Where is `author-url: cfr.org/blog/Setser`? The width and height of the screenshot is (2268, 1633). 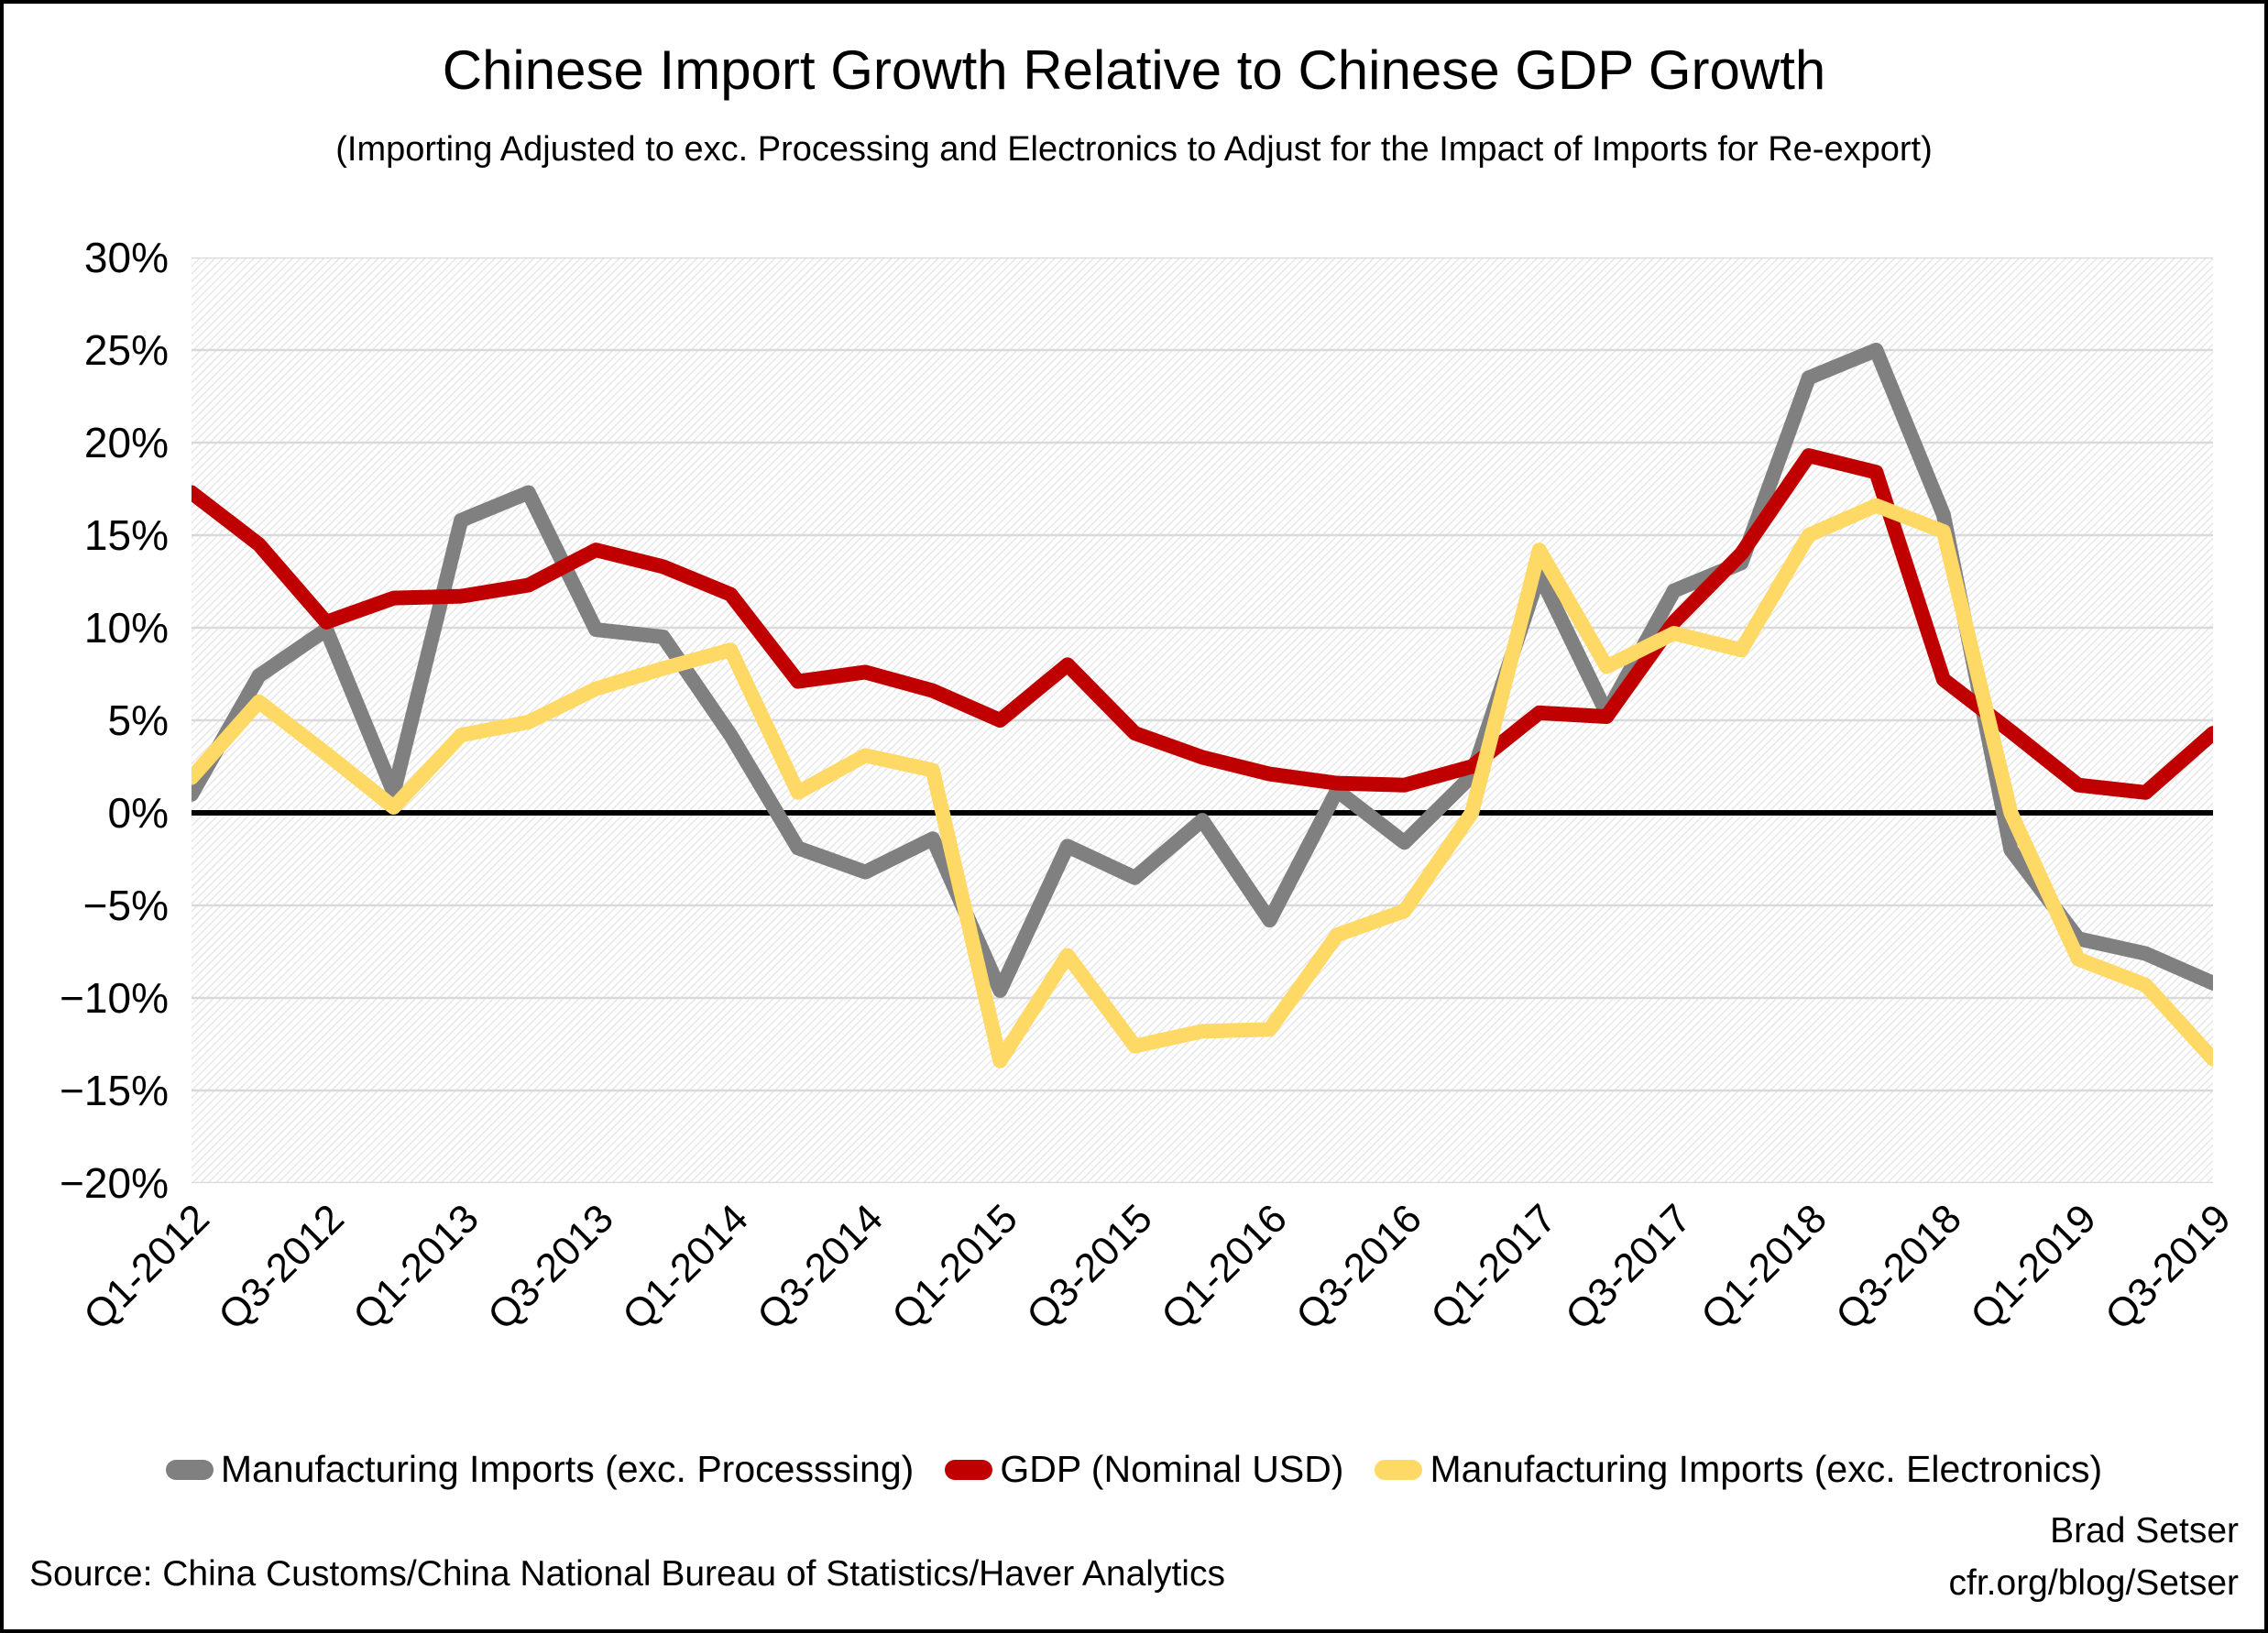
author-url: cfr.org/blog/Setser is located at coordinates (2094, 1583).